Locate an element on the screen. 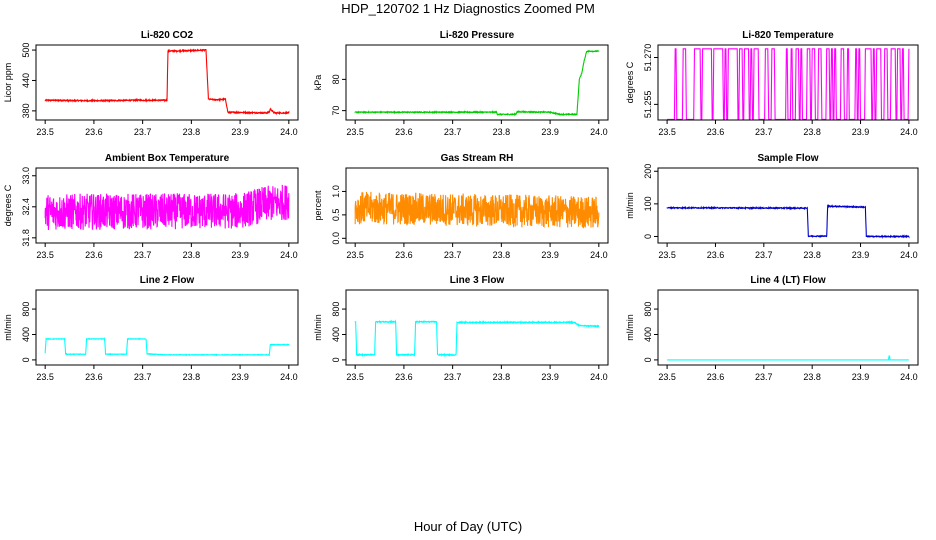  y-tick-label: 32.4 is located at coordinates (26, 207).